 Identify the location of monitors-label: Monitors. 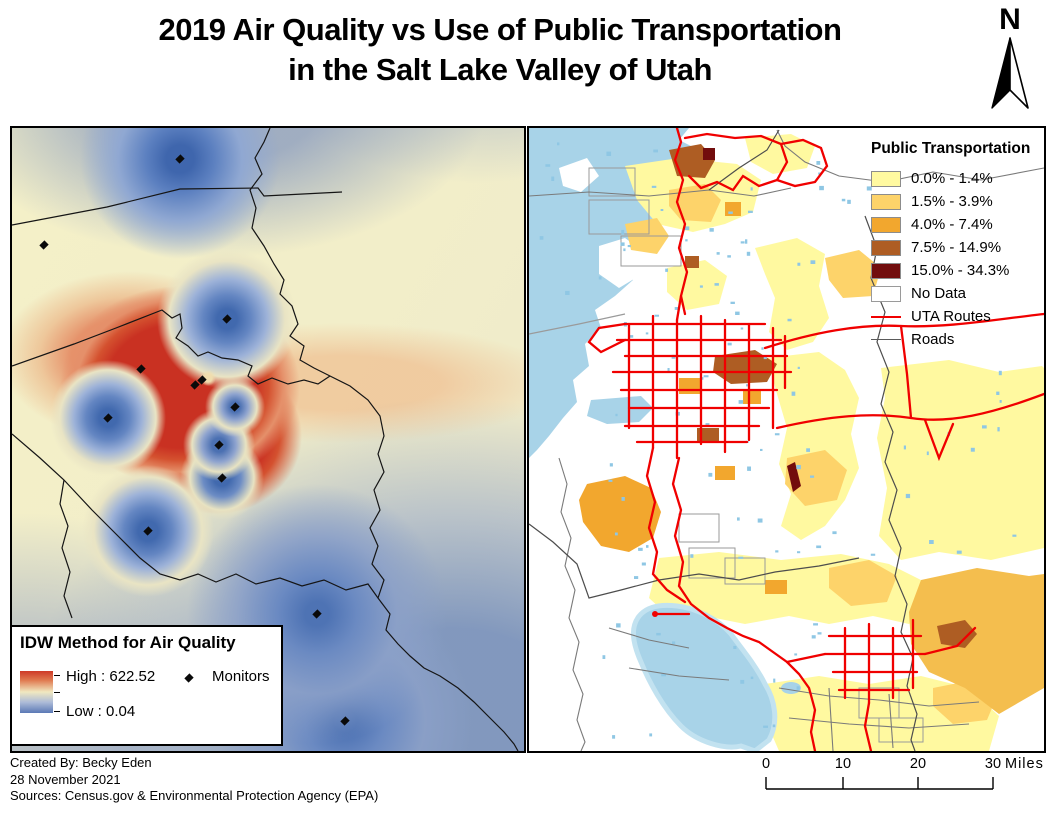
(241, 676).